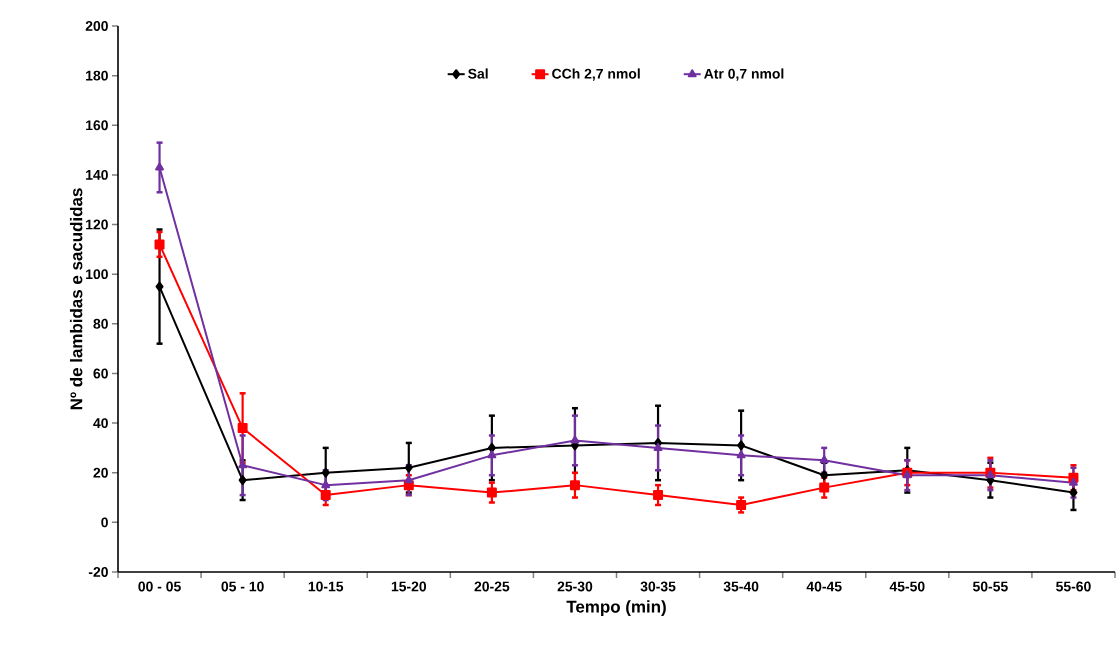 The height and width of the screenshot is (672, 1118). What do you see at coordinates (242, 586) in the screenshot?
I see `x-tick-label: 05 - 10` at bounding box center [242, 586].